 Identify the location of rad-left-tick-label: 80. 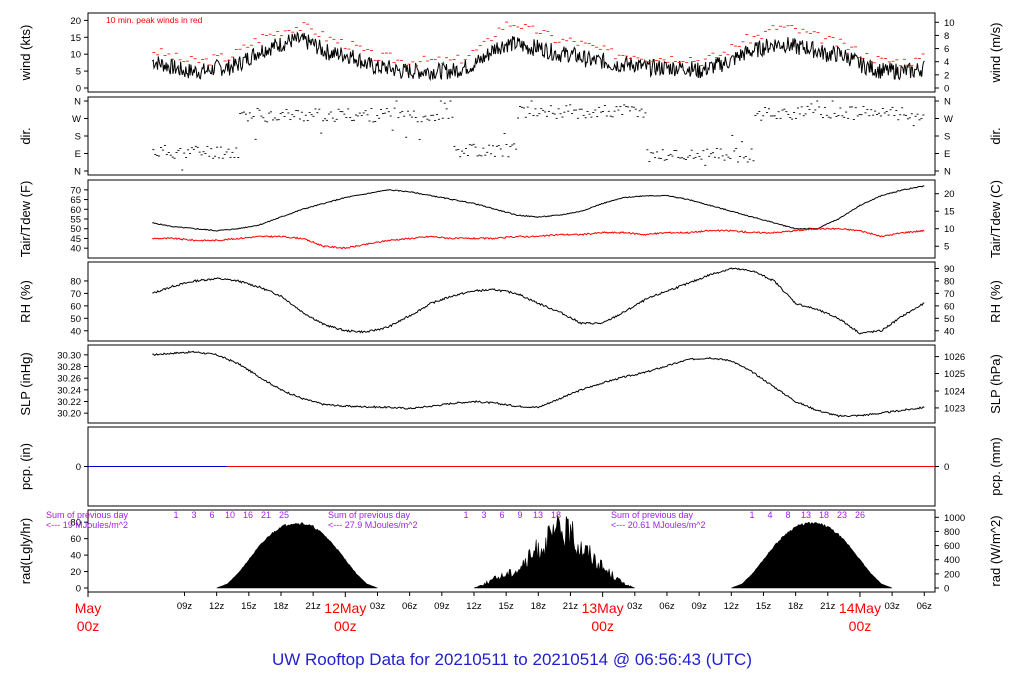
(75, 523).